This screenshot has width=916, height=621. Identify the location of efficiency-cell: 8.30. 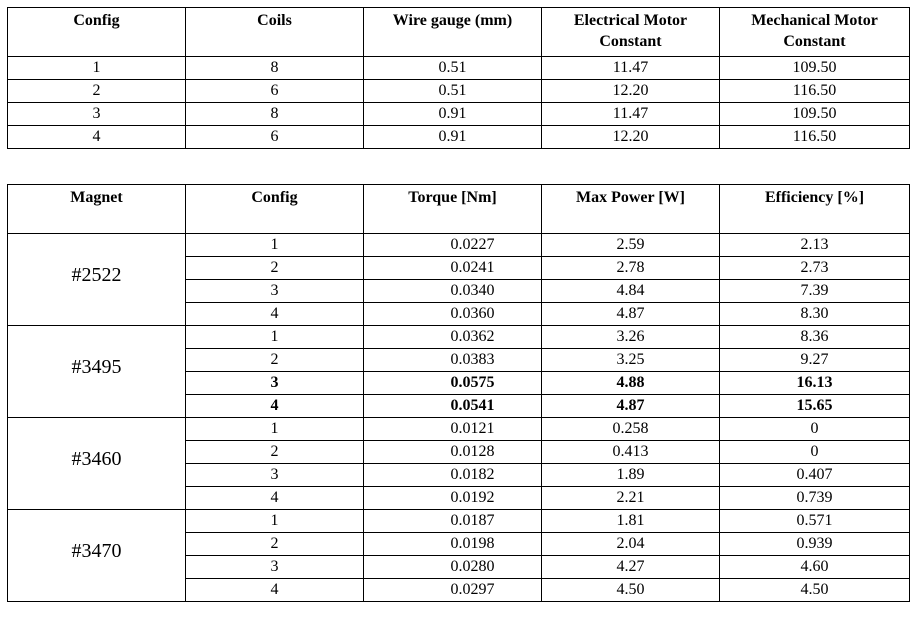
(814, 314).